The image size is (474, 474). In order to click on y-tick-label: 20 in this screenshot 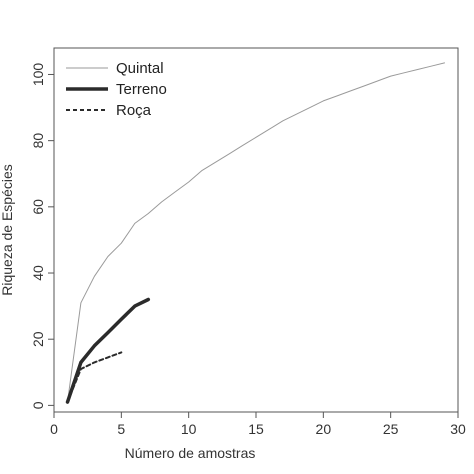, I will do `click(38, 339)`.